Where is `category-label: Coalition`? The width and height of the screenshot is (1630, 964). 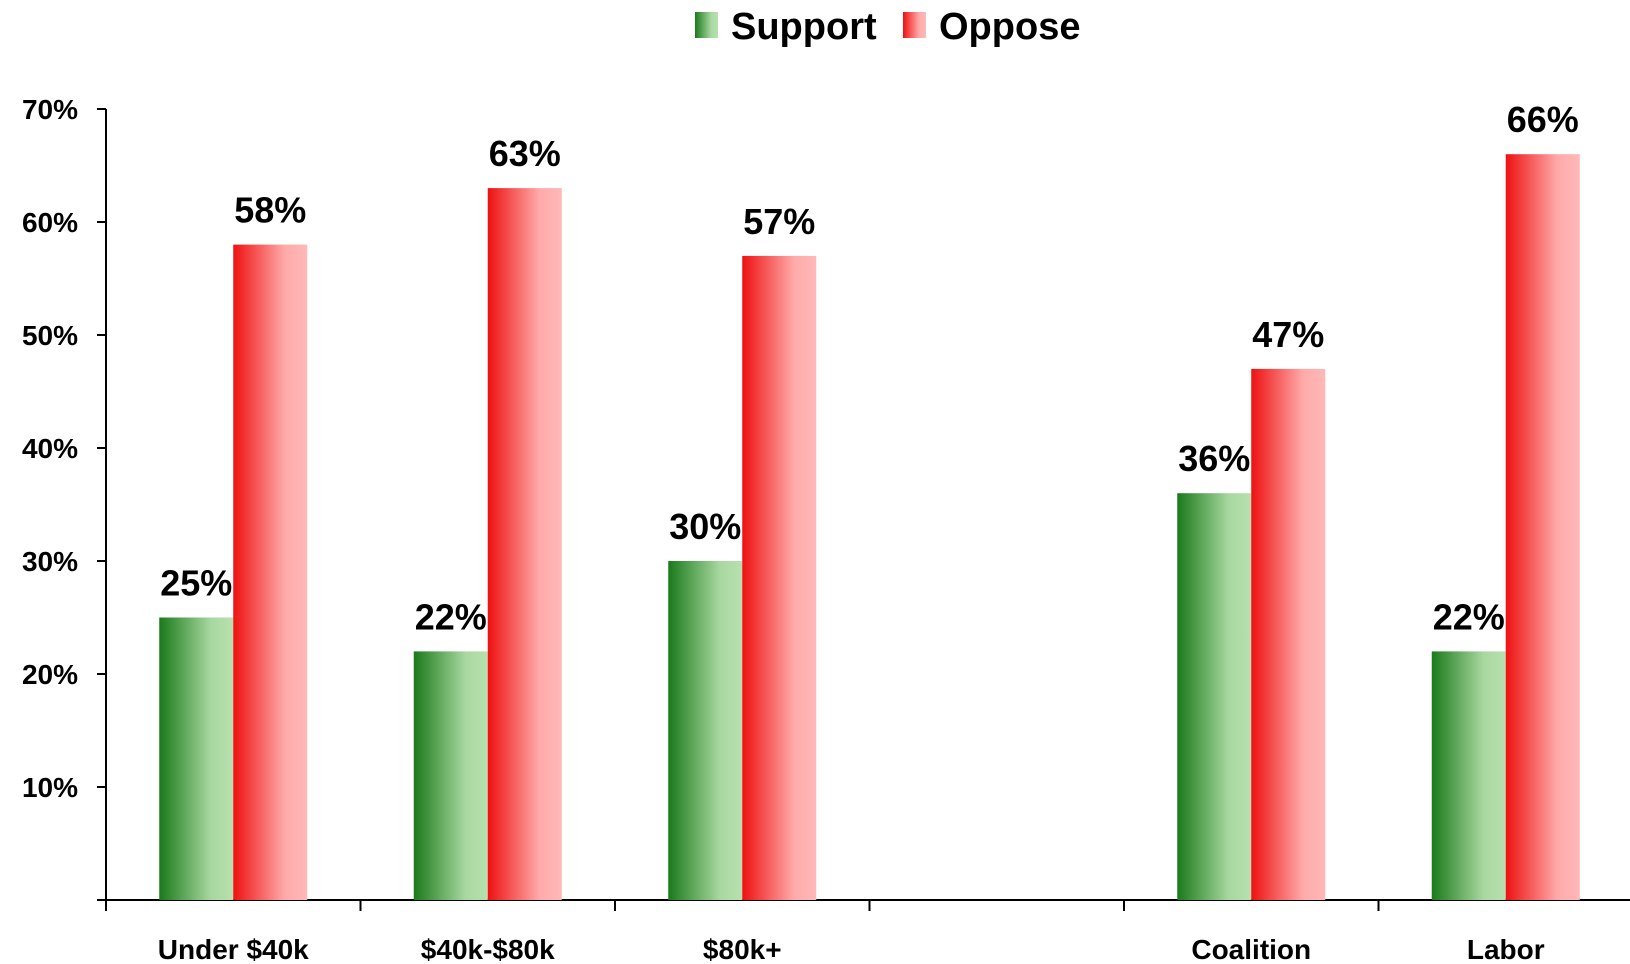 category-label: Coalition is located at coordinates (1251, 949).